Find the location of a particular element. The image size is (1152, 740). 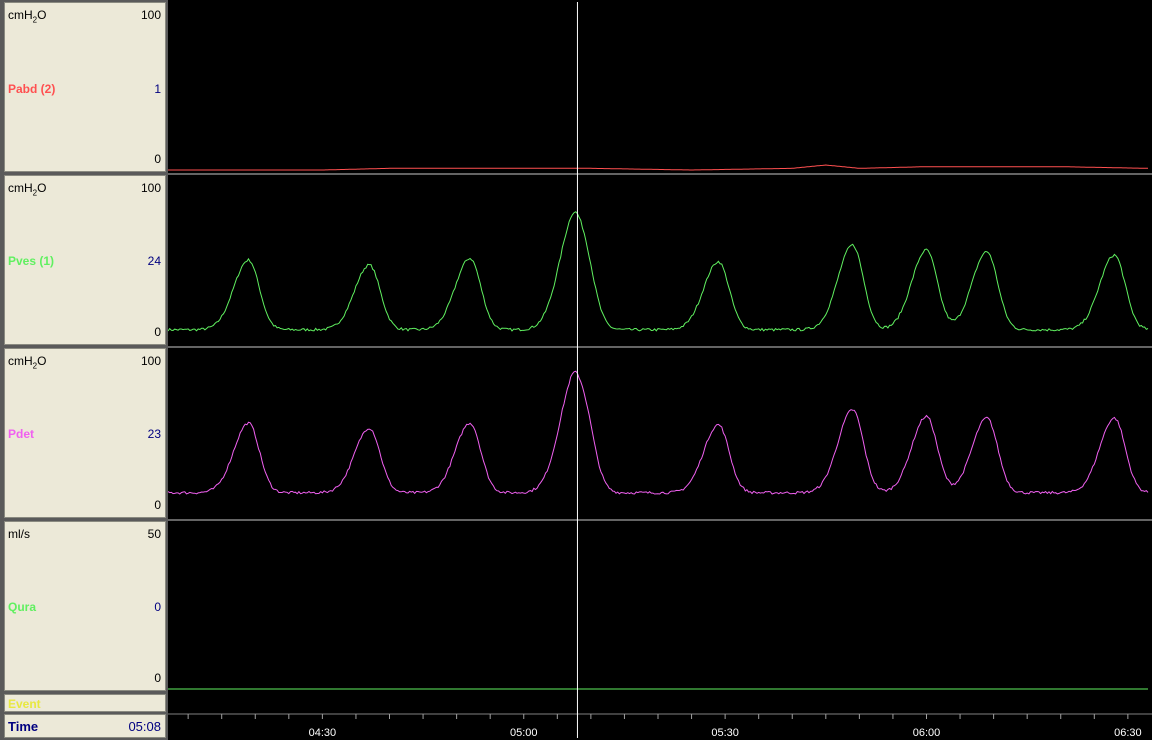

time-tick-label: 06:00 is located at coordinates (927, 733).